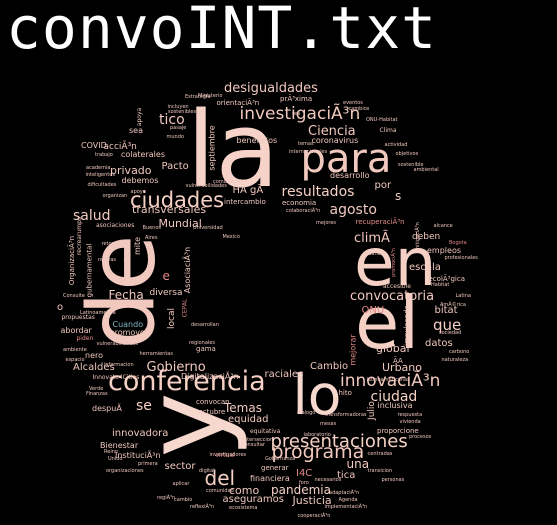 This screenshot has width=557, height=525. What do you see at coordinates (98, 167) in the screenshot?
I see `cloud-word: academia` at bounding box center [98, 167].